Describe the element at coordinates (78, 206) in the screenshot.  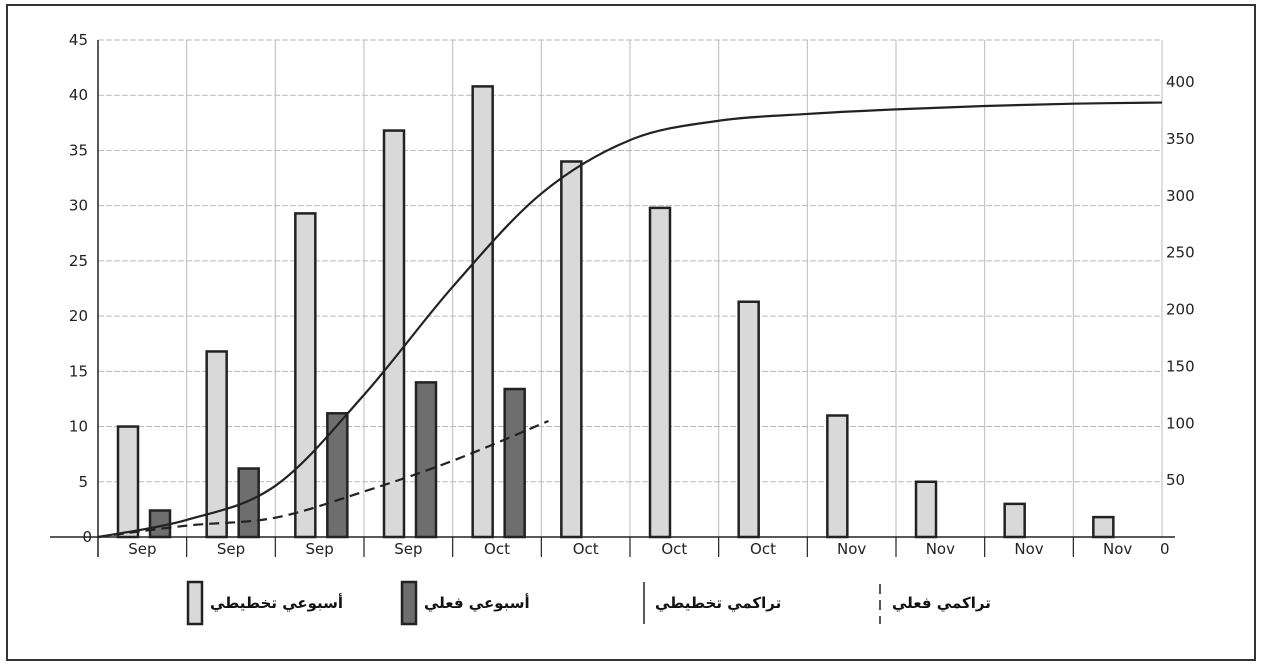
I see `left-tick-label: 30` at that location.